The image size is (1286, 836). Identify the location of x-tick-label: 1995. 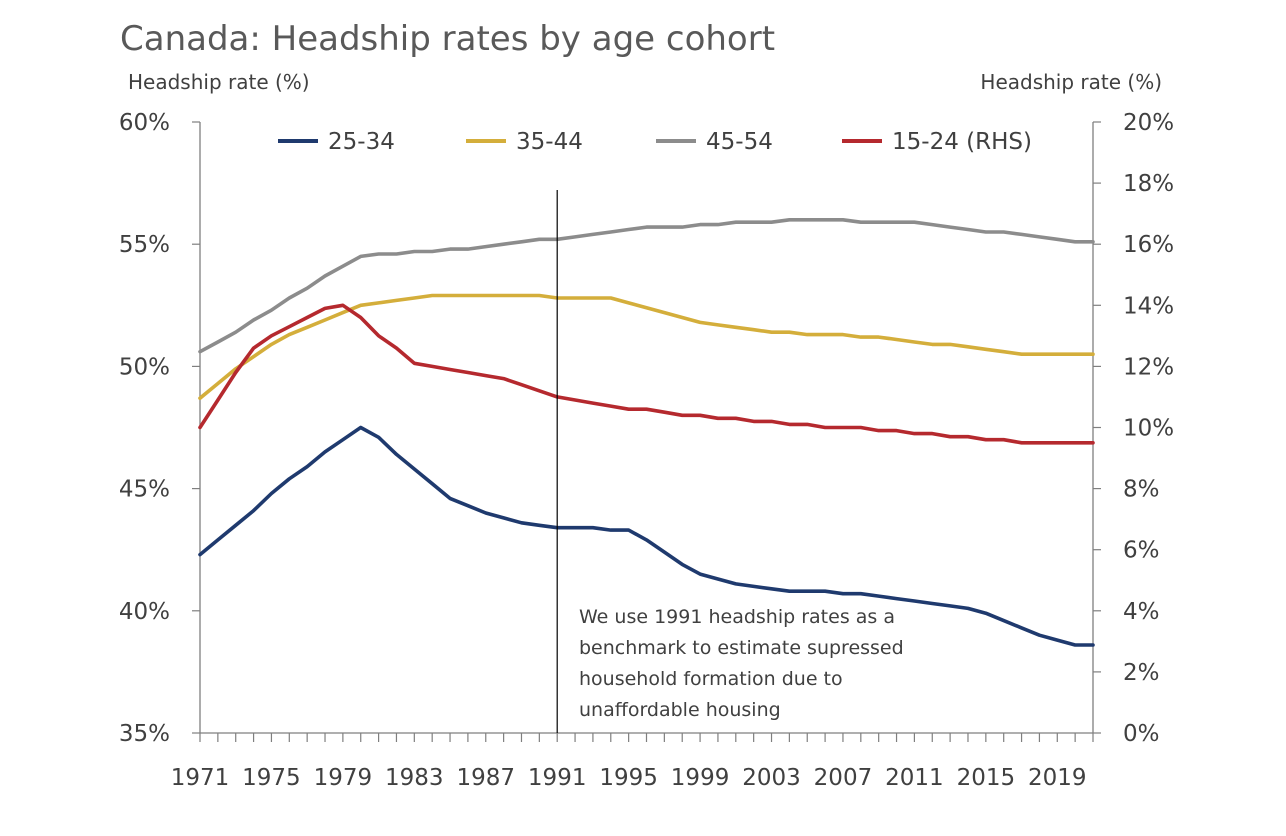
(628, 778).